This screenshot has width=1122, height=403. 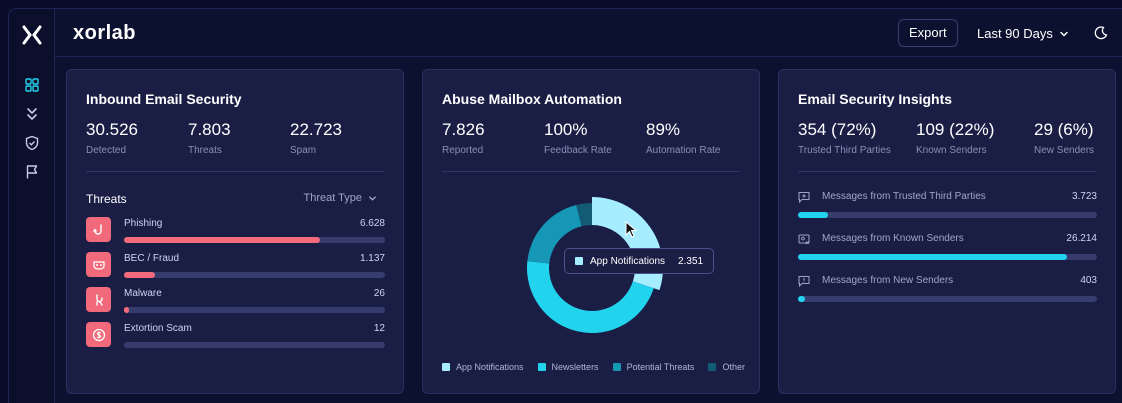 I want to click on dollar-icon, so click(x=98, y=334).